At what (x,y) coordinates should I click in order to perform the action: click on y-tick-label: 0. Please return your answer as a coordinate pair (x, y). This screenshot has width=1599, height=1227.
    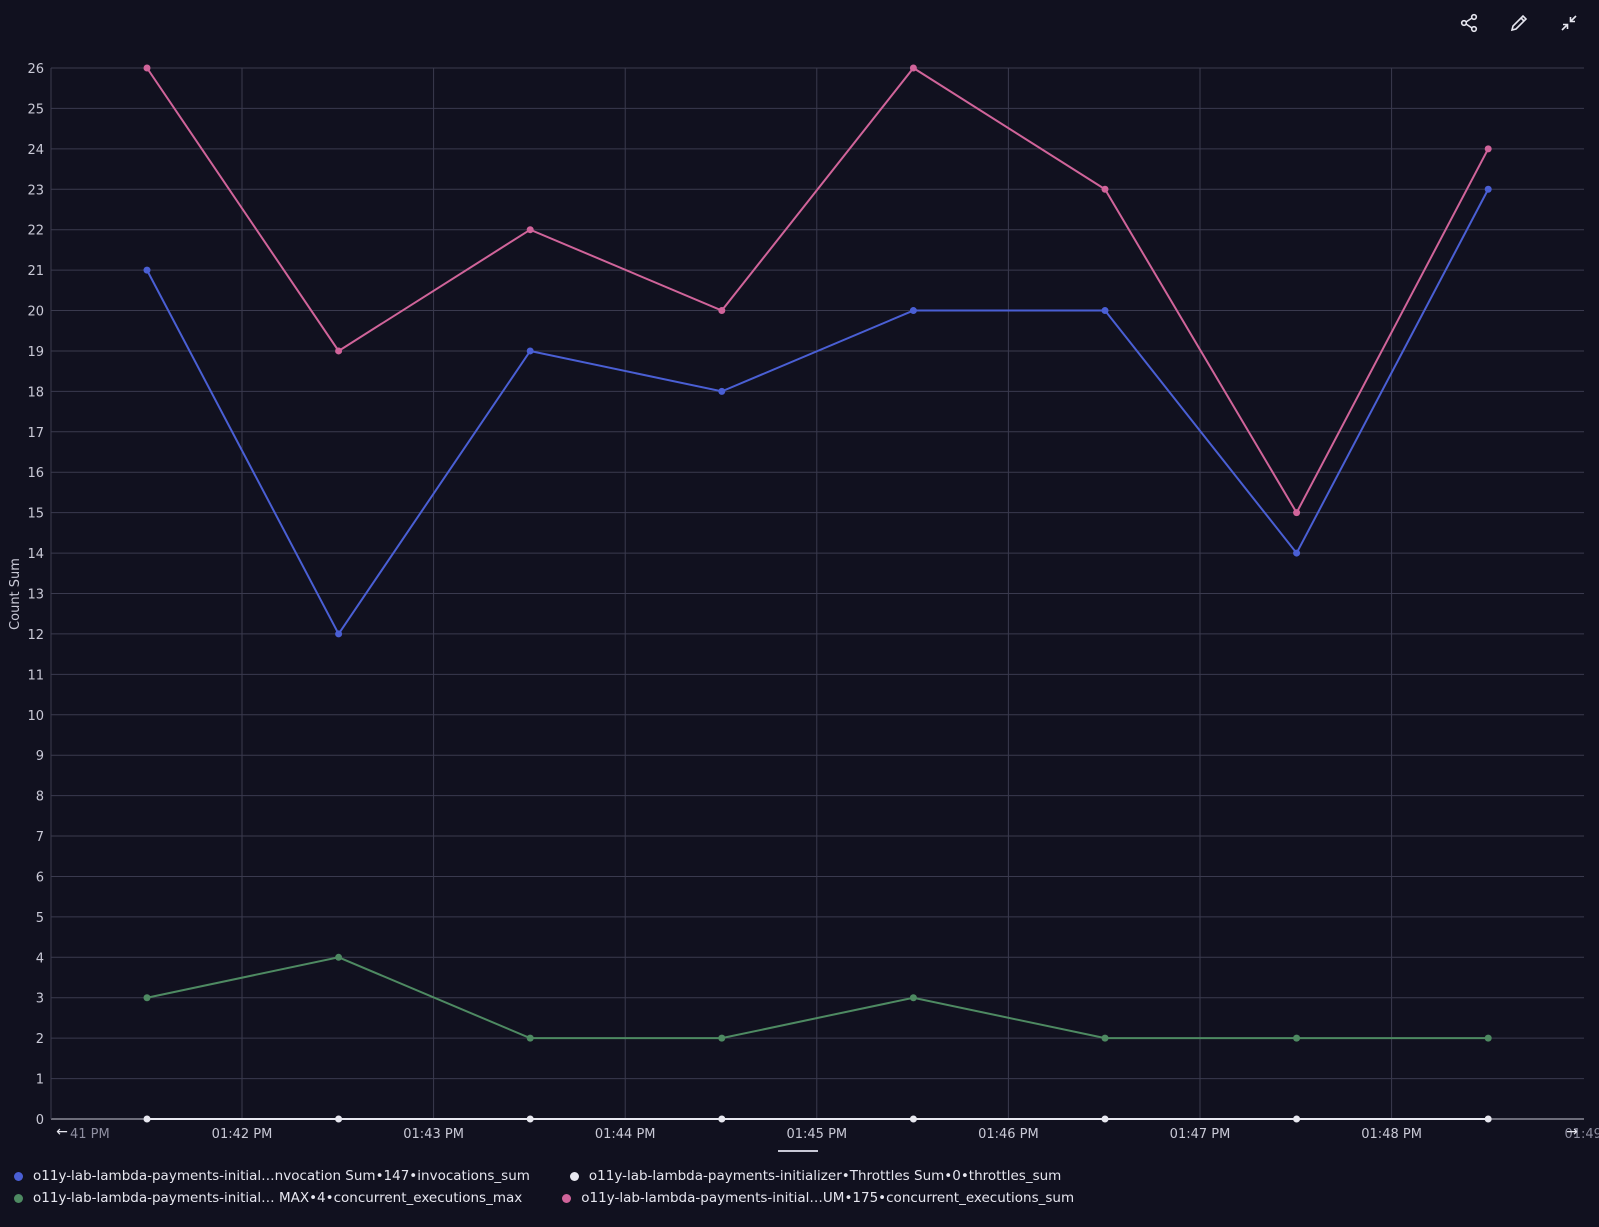
    Looking at the image, I should click on (40, 1120).